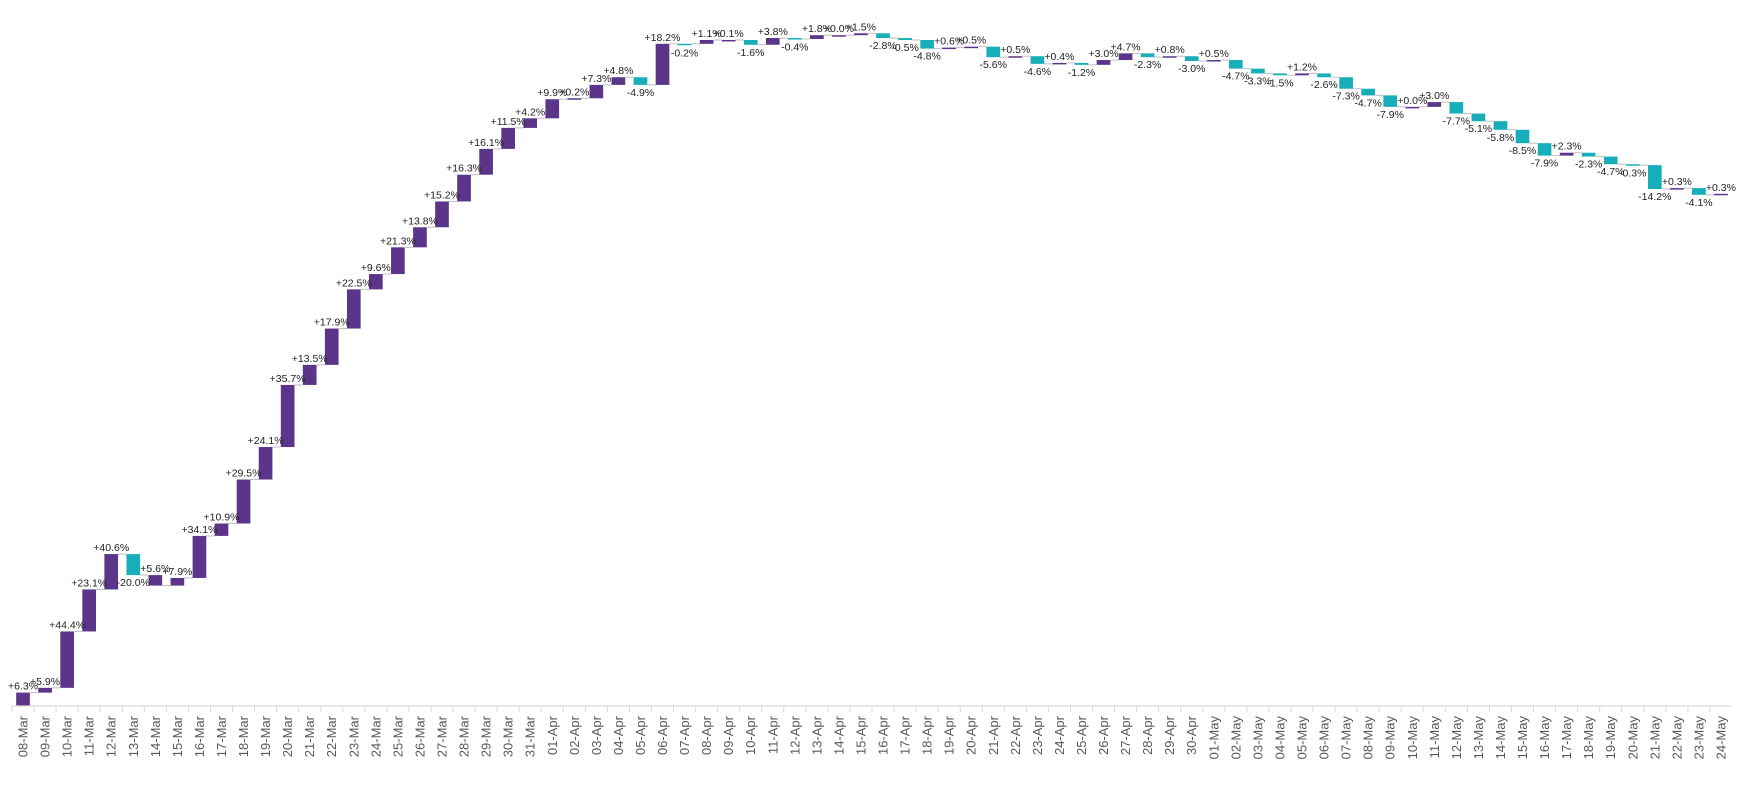 The height and width of the screenshot is (791, 1745). I want to click on x-tick-label: 08-Apr, so click(706, 735).